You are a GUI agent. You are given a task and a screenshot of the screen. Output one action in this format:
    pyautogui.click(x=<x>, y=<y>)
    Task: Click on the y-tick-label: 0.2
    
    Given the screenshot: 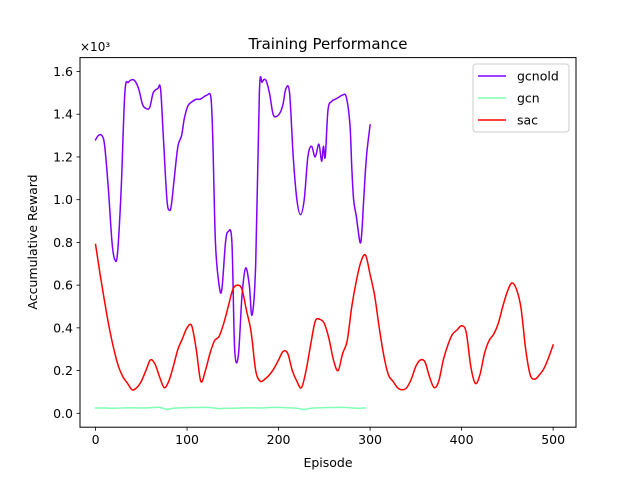 What is the action you would take?
    pyautogui.click(x=63, y=370)
    